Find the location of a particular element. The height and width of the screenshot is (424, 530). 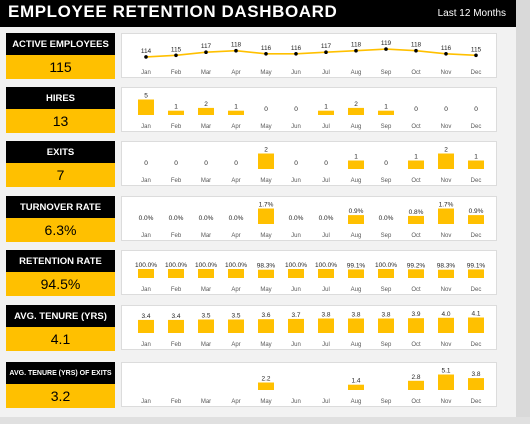

data-label-feb: 100.0% is located at coordinates (176, 265).